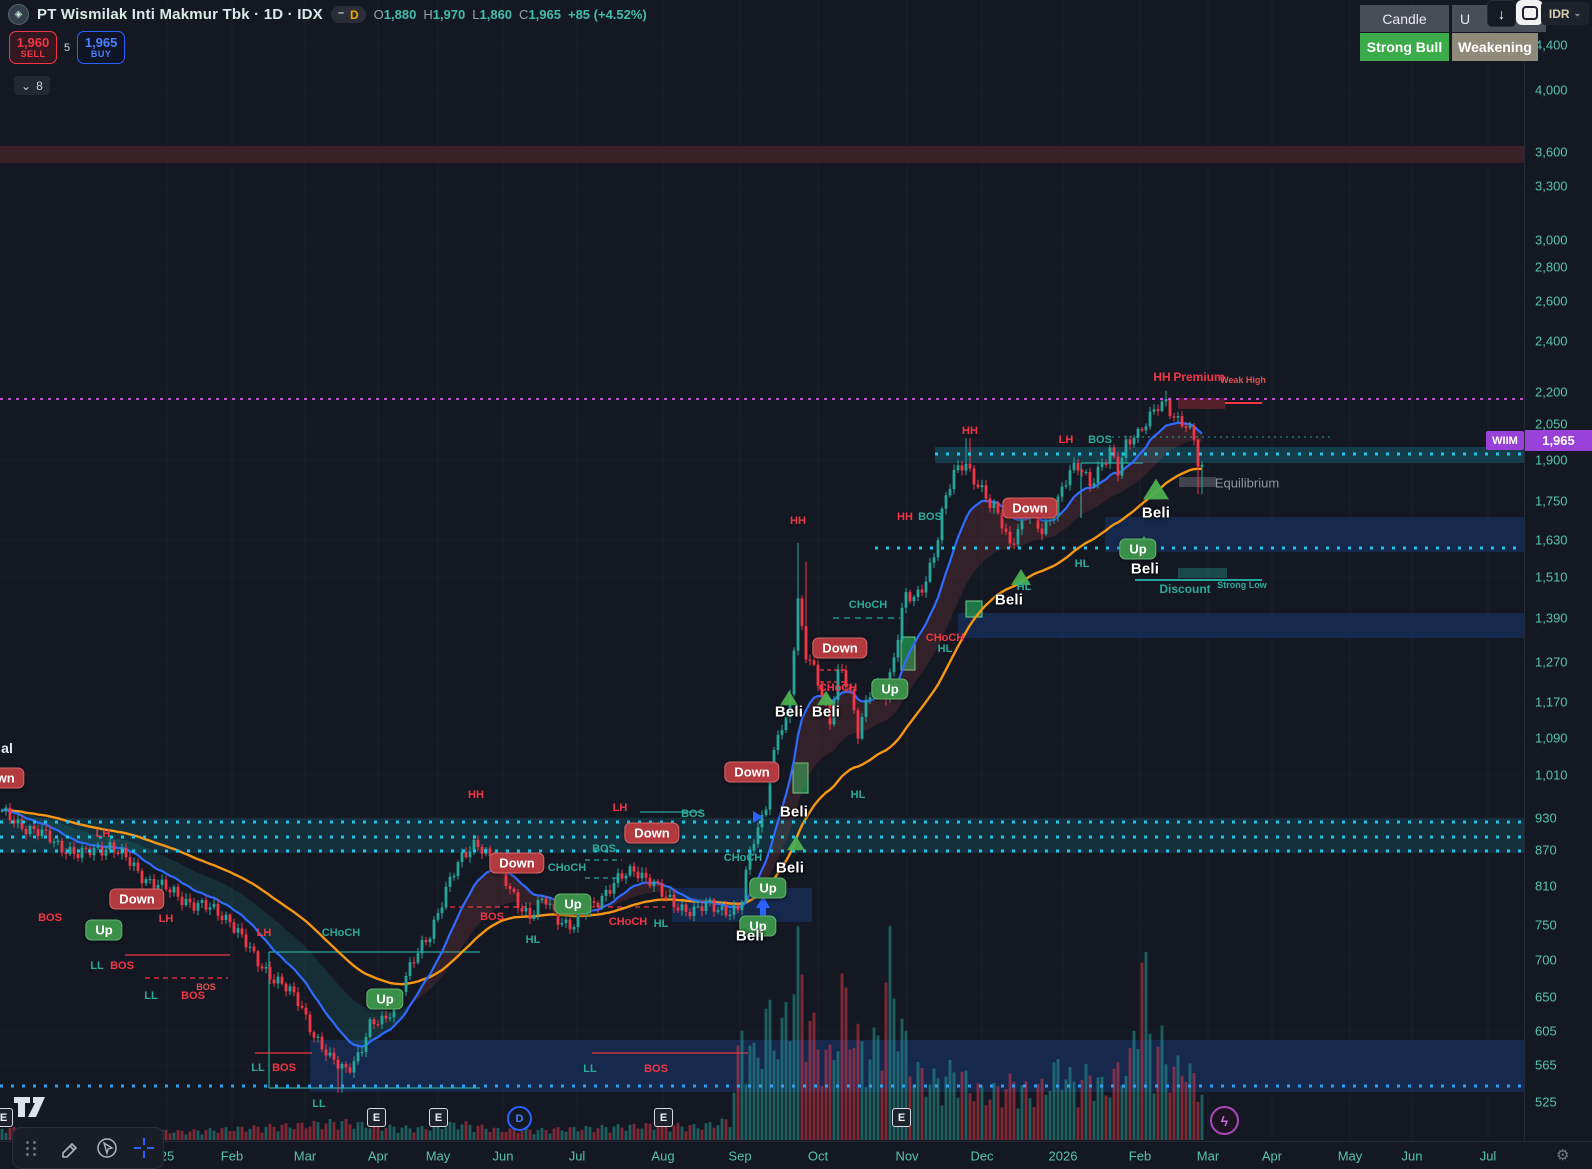 The height and width of the screenshot is (1169, 1592). What do you see at coordinates (1551, 460) in the screenshot?
I see `price-tick: 1,900` at bounding box center [1551, 460].